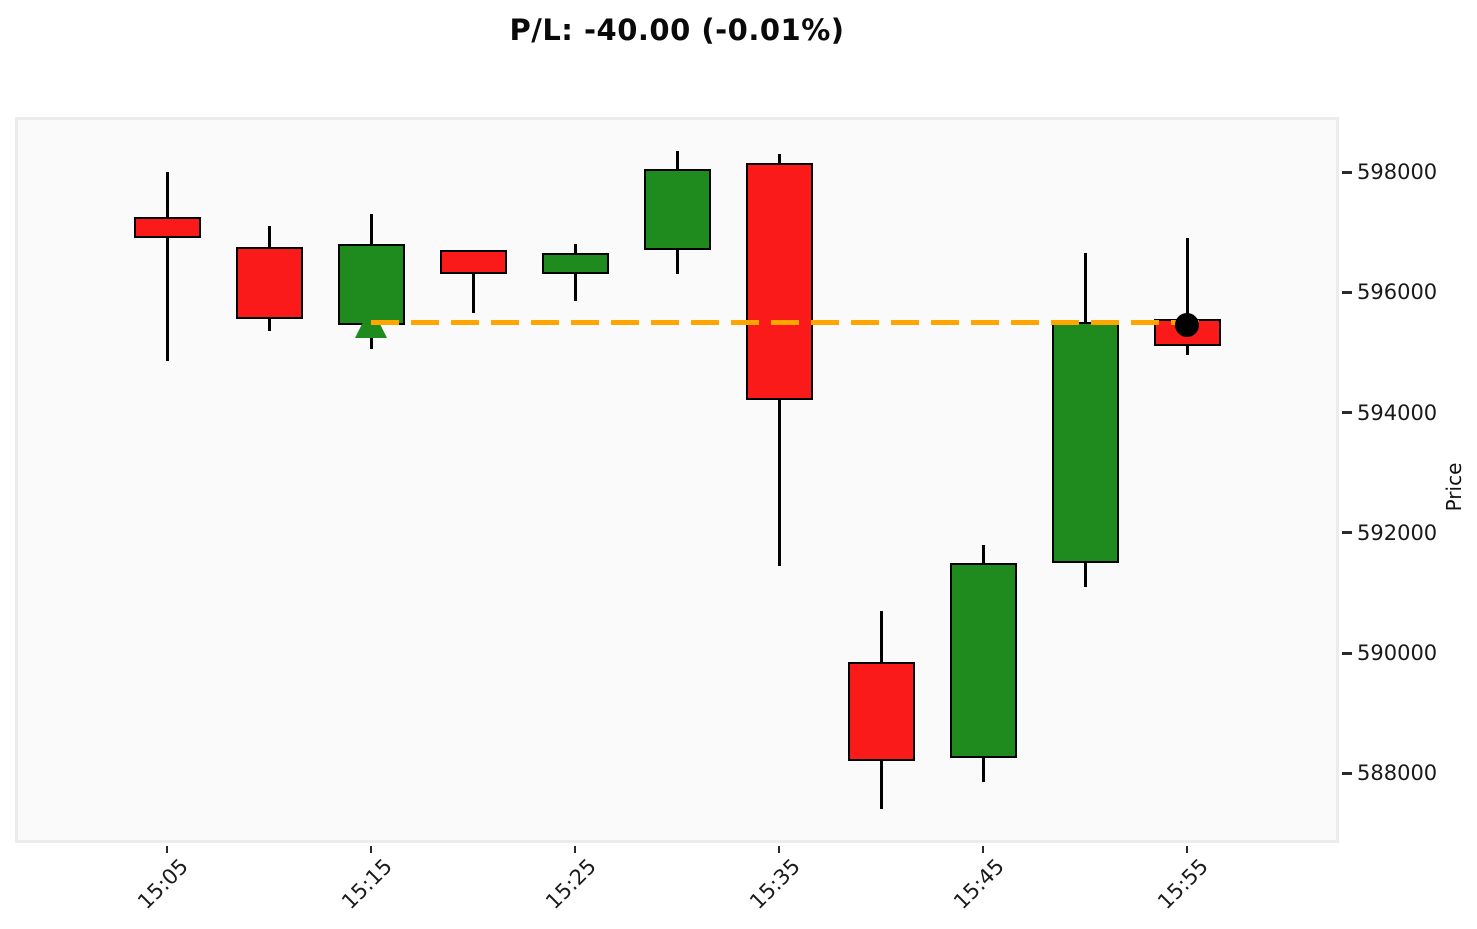  What do you see at coordinates (775, 884) in the screenshot?
I see `x-tick-label: 15:35` at bounding box center [775, 884].